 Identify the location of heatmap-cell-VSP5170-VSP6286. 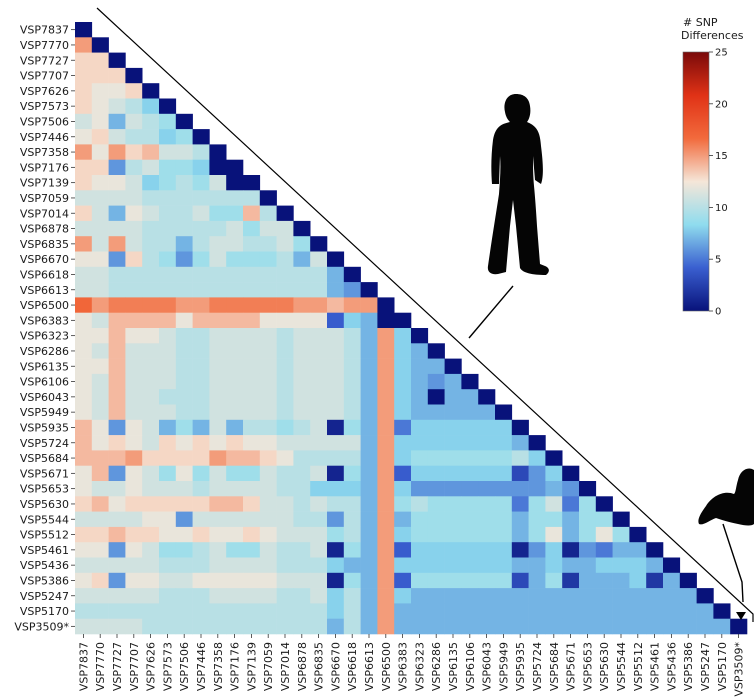
(436, 611).